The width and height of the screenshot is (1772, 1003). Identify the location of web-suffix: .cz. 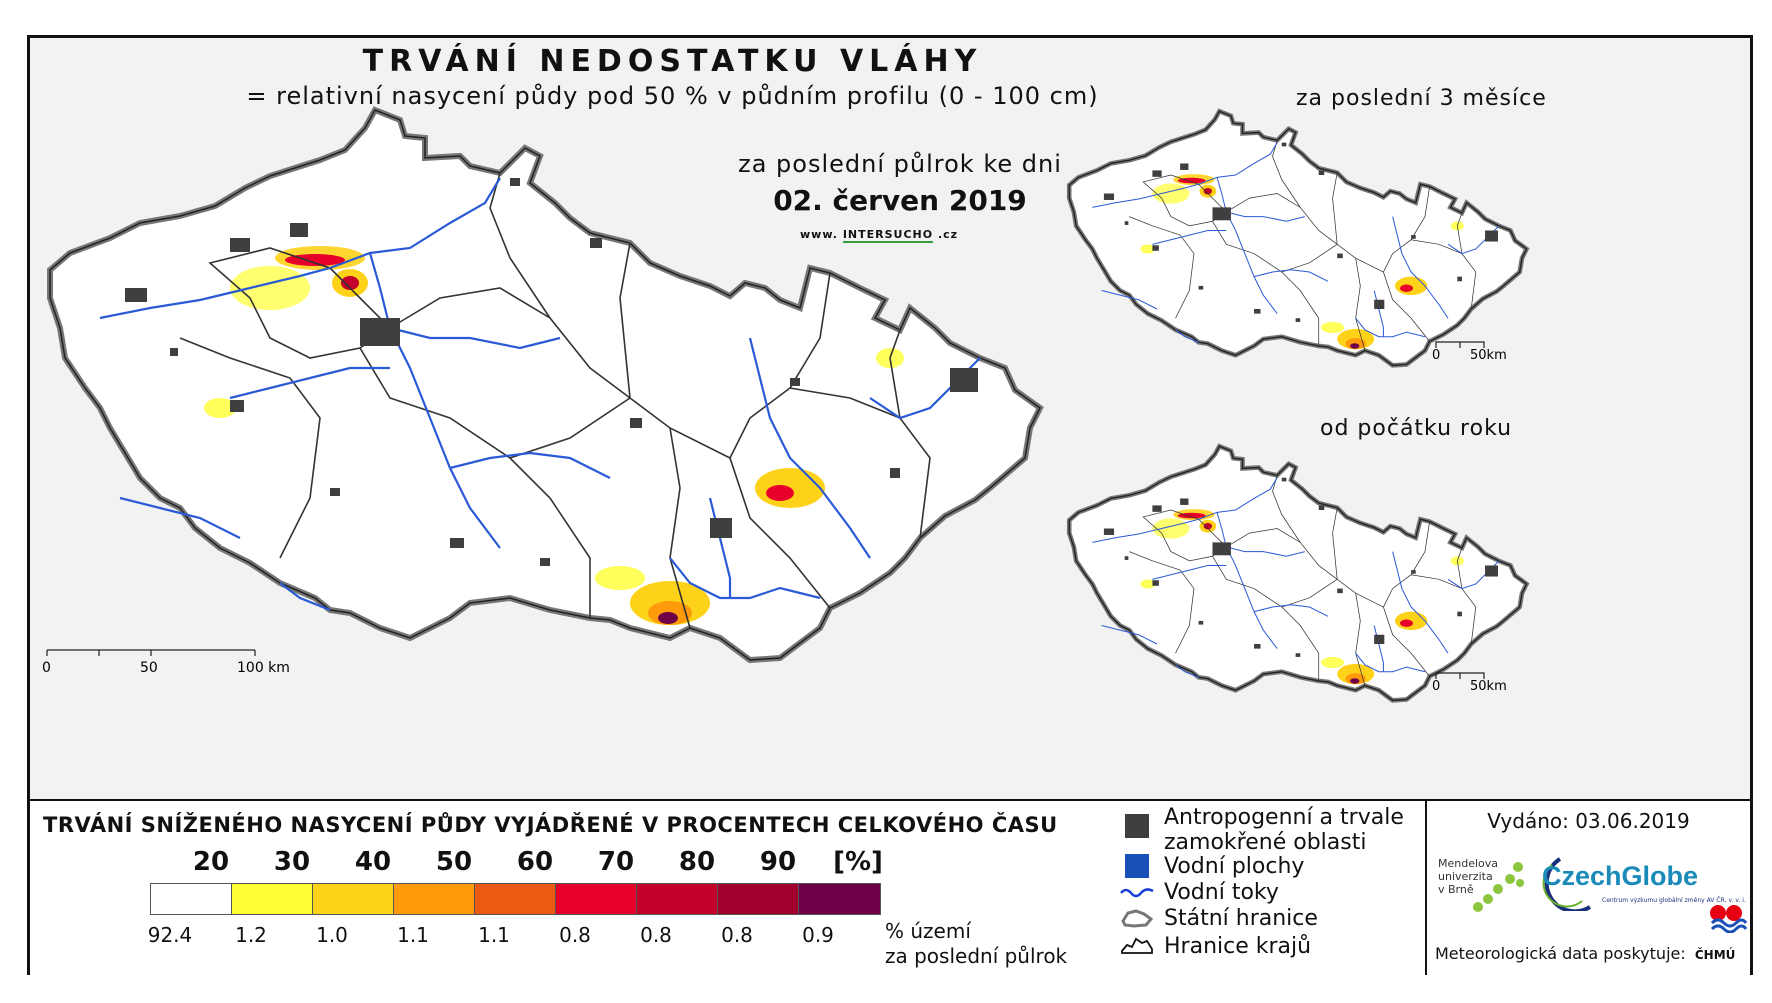
(948, 234).